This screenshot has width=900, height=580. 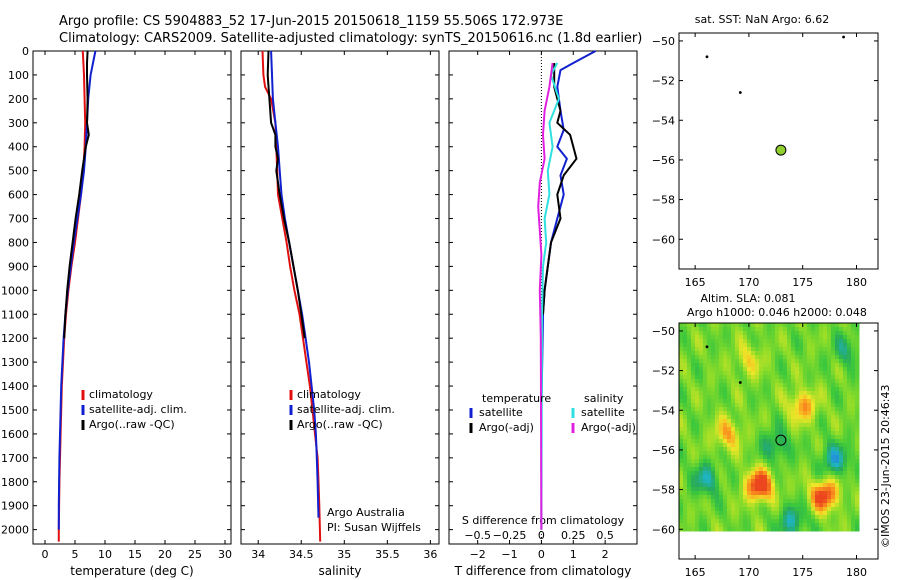 I want to click on x-tick-label: 10, so click(x=105, y=554).